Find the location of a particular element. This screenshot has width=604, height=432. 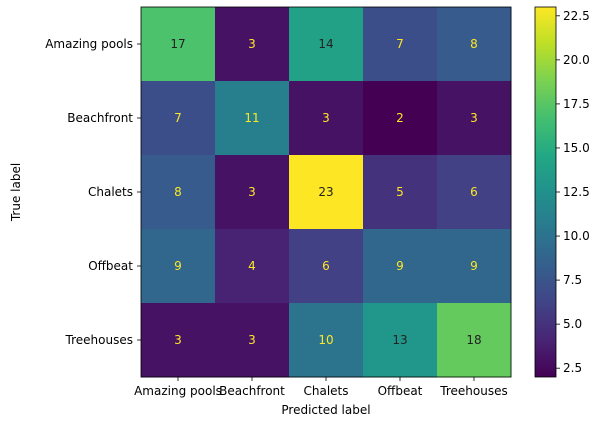

cell-value-label: 13 is located at coordinates (399, 340).